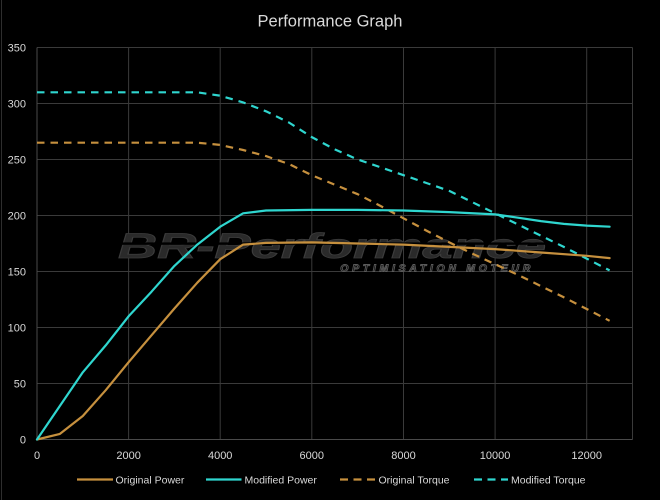 The width and height of the screenshot is (660, 500). I want to click on svg-text: 350, so click(17, 49).